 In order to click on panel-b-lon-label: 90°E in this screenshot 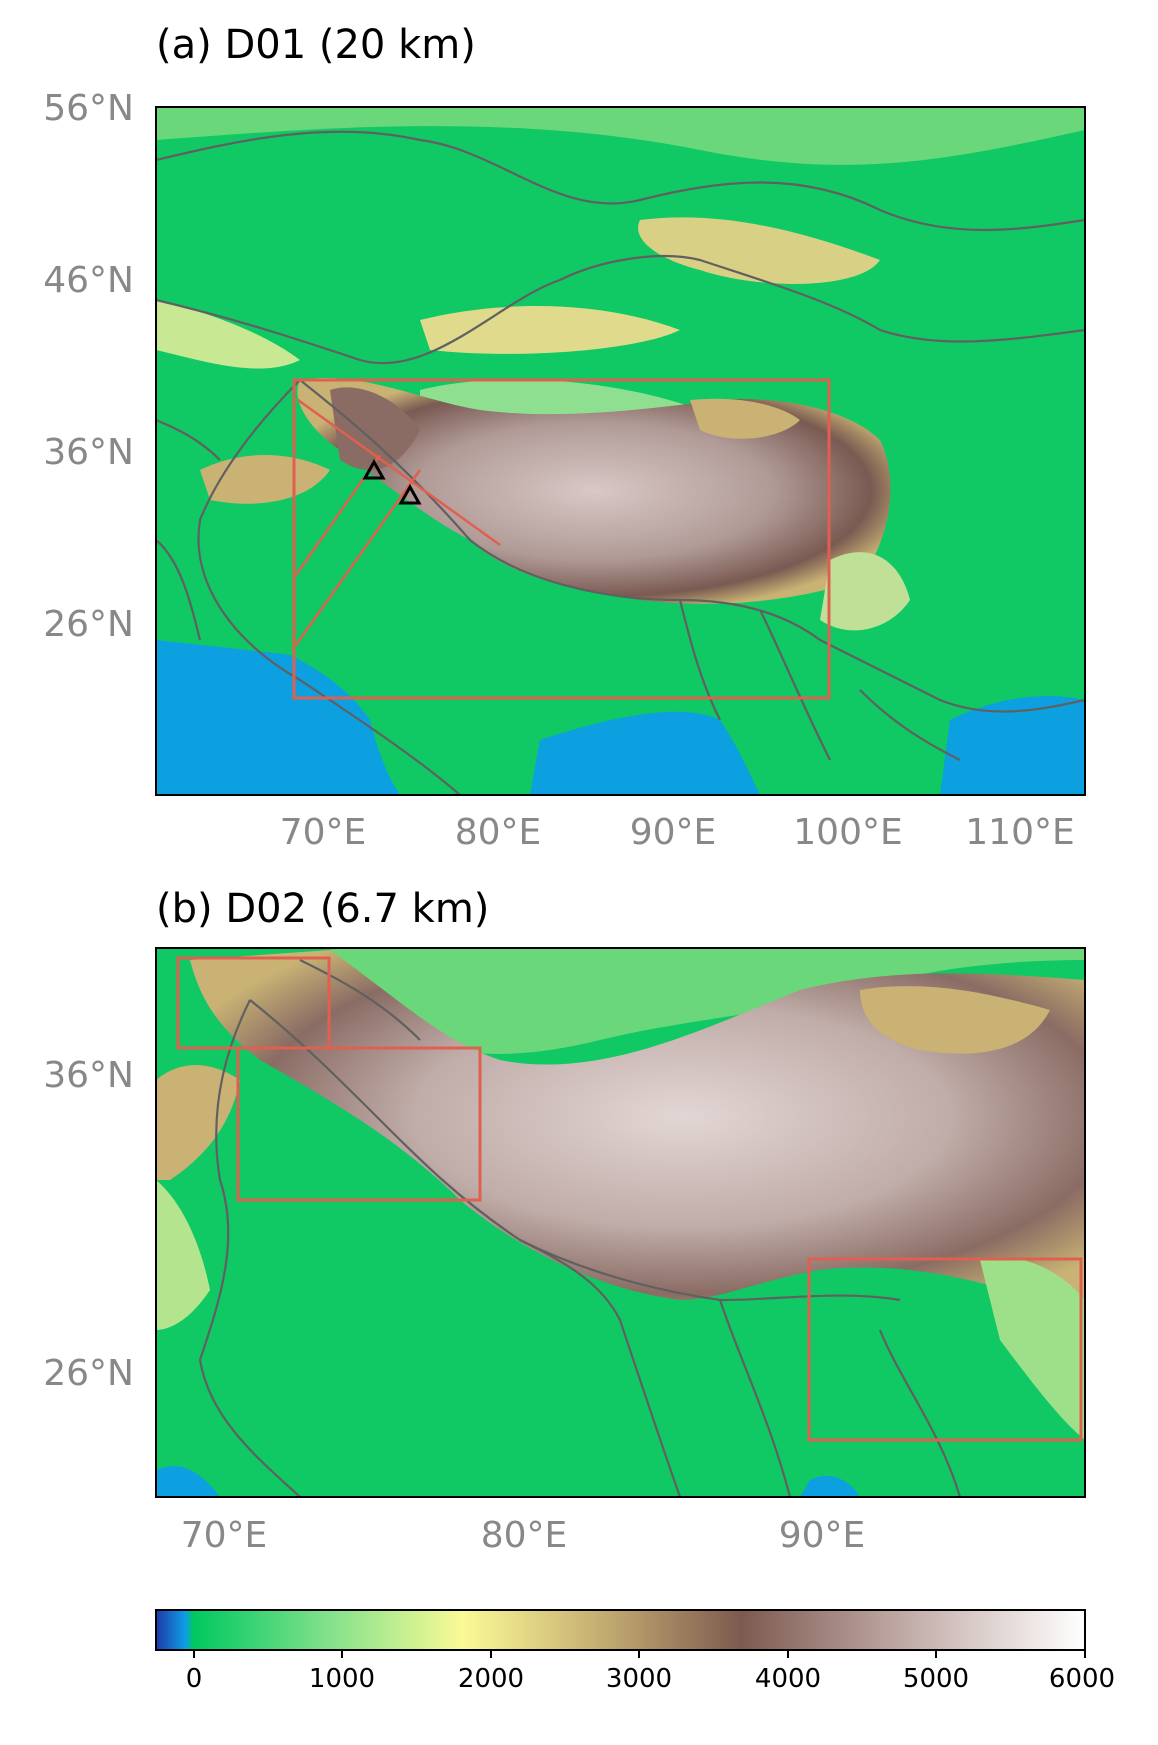, I will do `click(822, 1535)`.